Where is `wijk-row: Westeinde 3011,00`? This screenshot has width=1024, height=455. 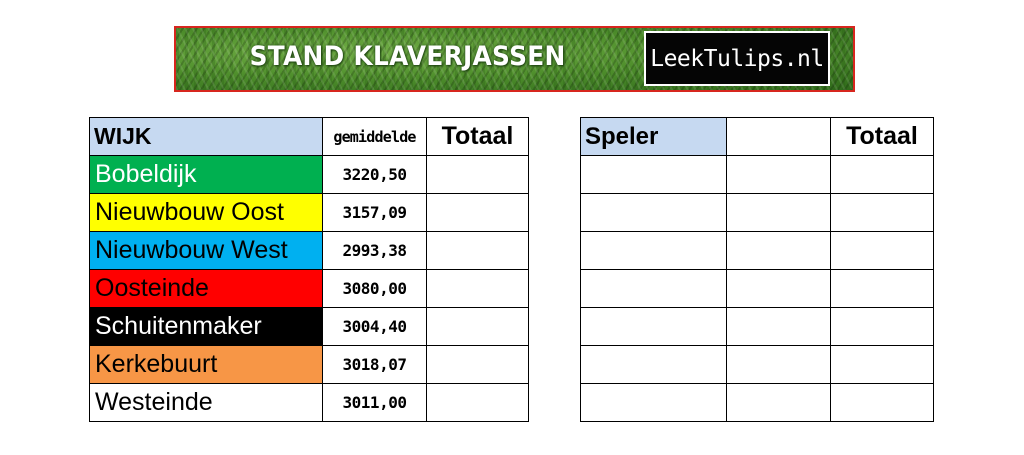 wijk-row: Westeinde 3011,00 is located at coordinates (309, 402).